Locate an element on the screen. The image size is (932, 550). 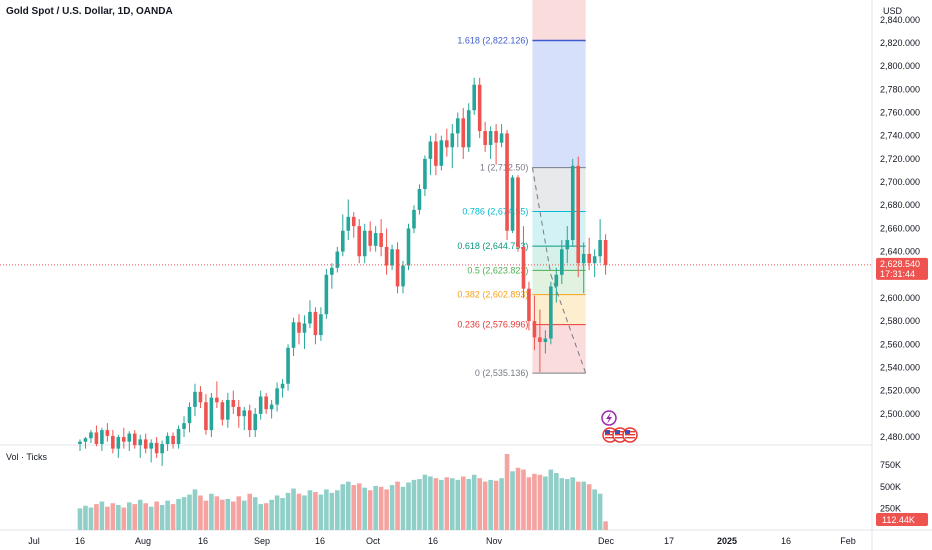
fib-level-label: 1 (2,712.50) is located at coordinates (504, 168).